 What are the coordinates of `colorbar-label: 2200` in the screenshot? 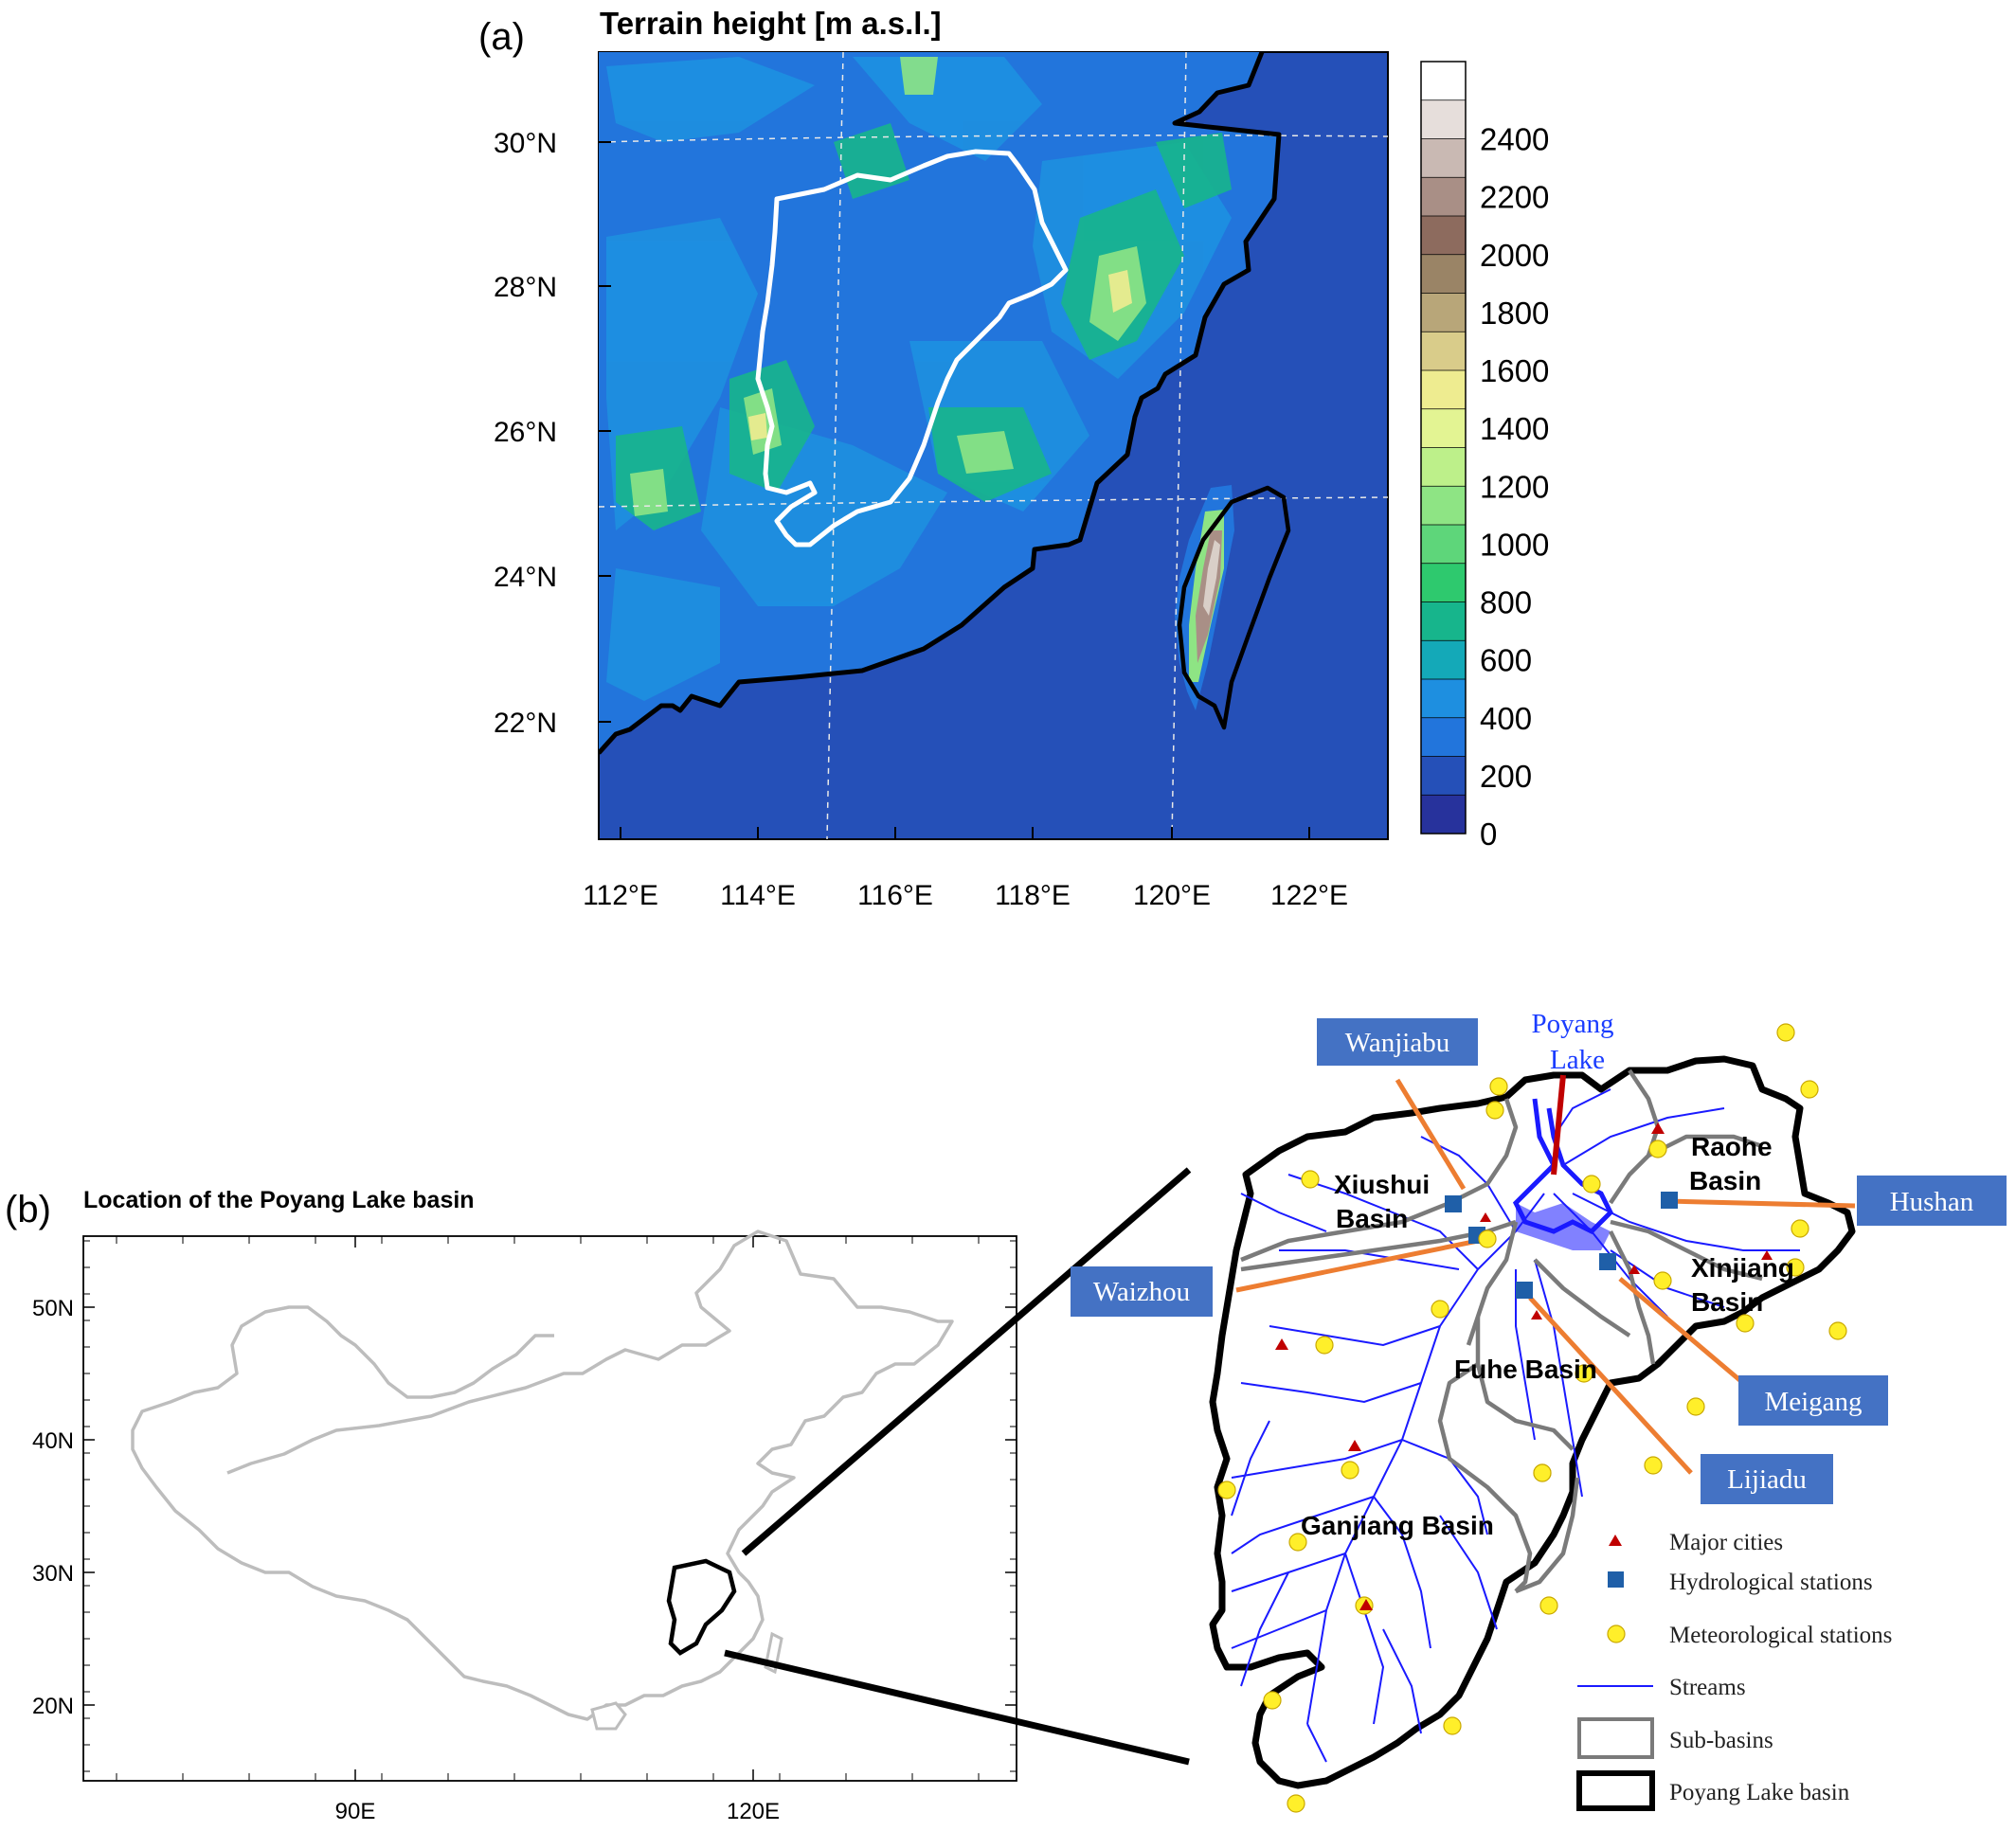 It's located at (1514, 197).